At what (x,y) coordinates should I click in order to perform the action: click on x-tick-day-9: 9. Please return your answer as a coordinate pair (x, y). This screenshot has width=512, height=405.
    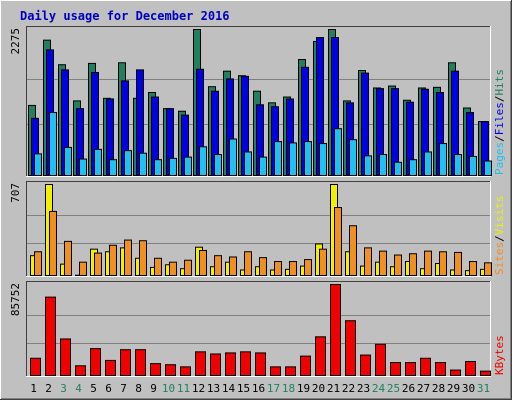
    Looking at the image, I should click on (153, 388).